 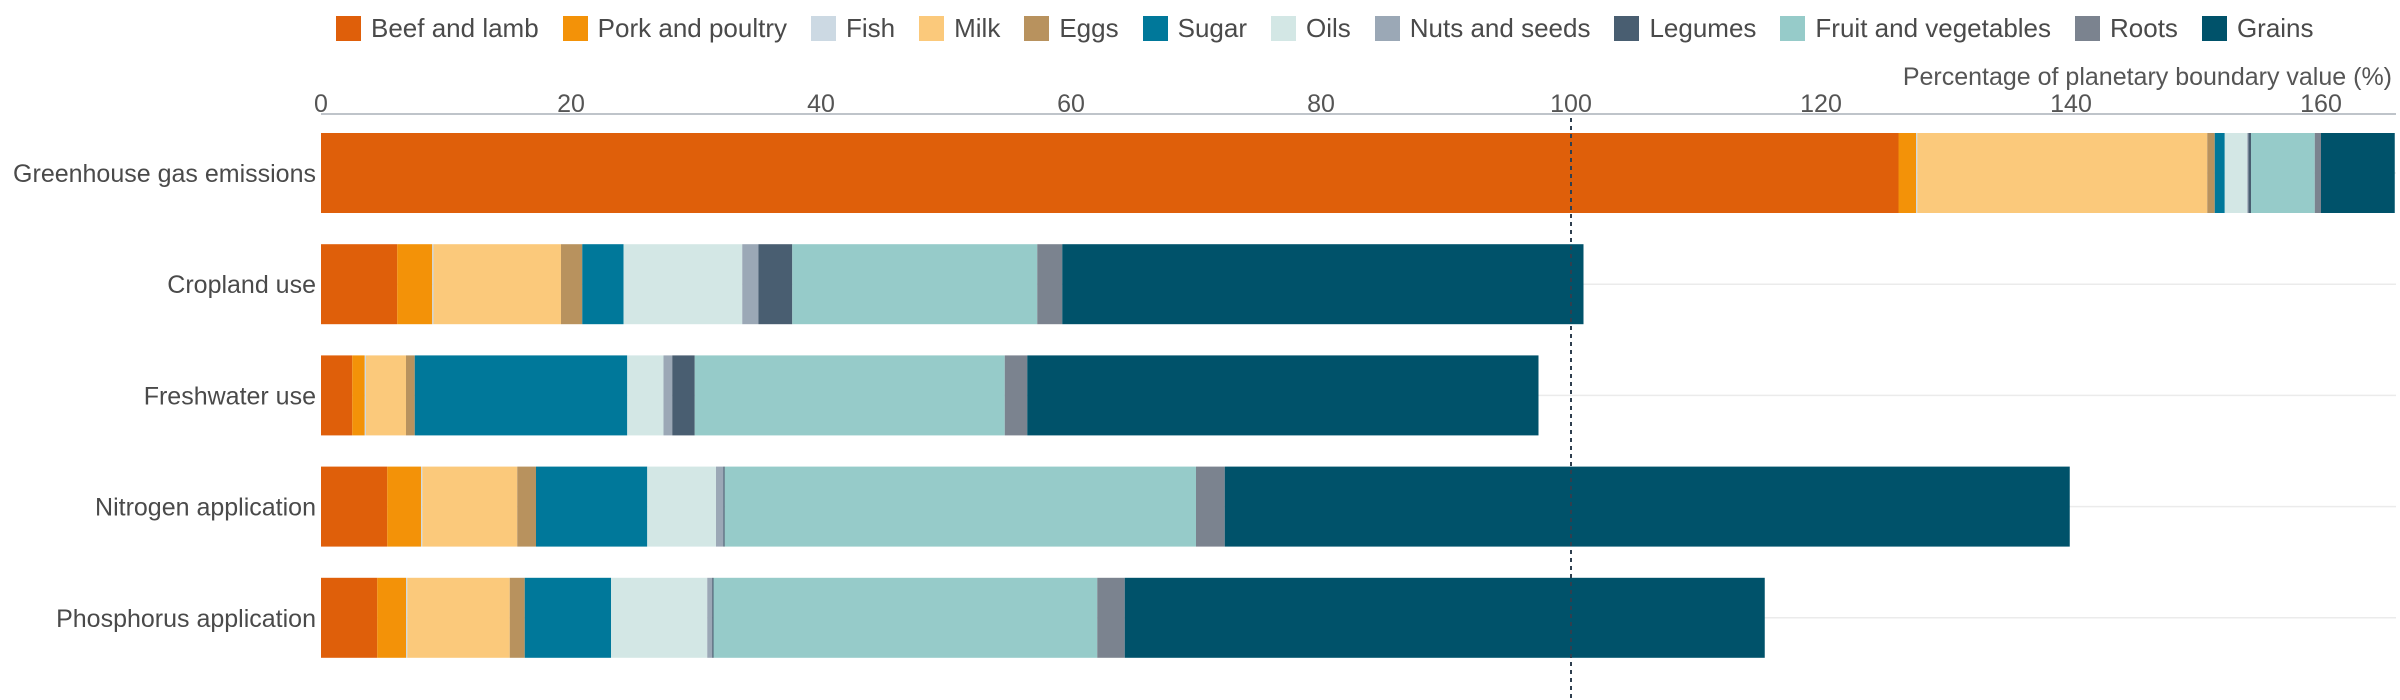 I want to click on legend-item-beef-and-lamb: Beef and lamb, so click(x=437, y=28).